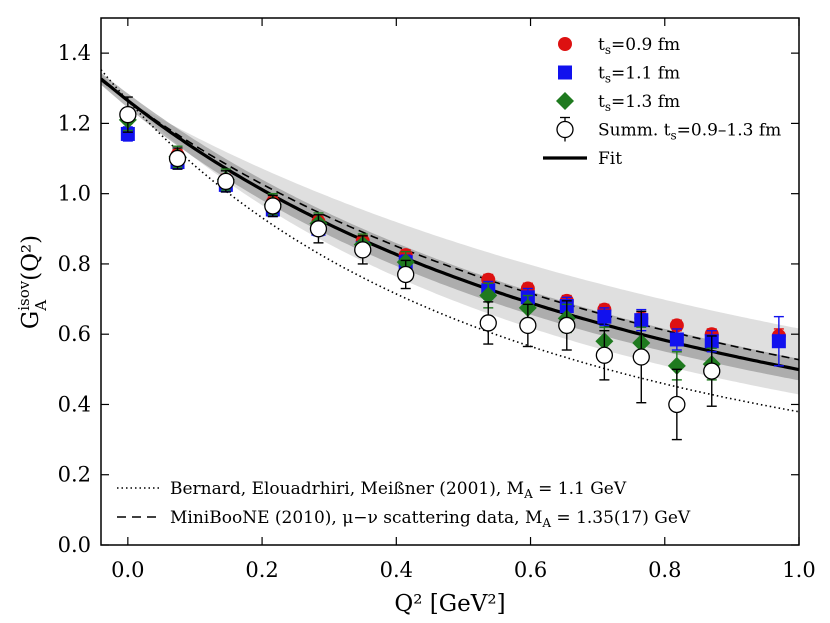  What do you see at coordinates (74, 264) in the screenshot?
I see `y-tick-label: 0.8` at bounding box center [74, 264].